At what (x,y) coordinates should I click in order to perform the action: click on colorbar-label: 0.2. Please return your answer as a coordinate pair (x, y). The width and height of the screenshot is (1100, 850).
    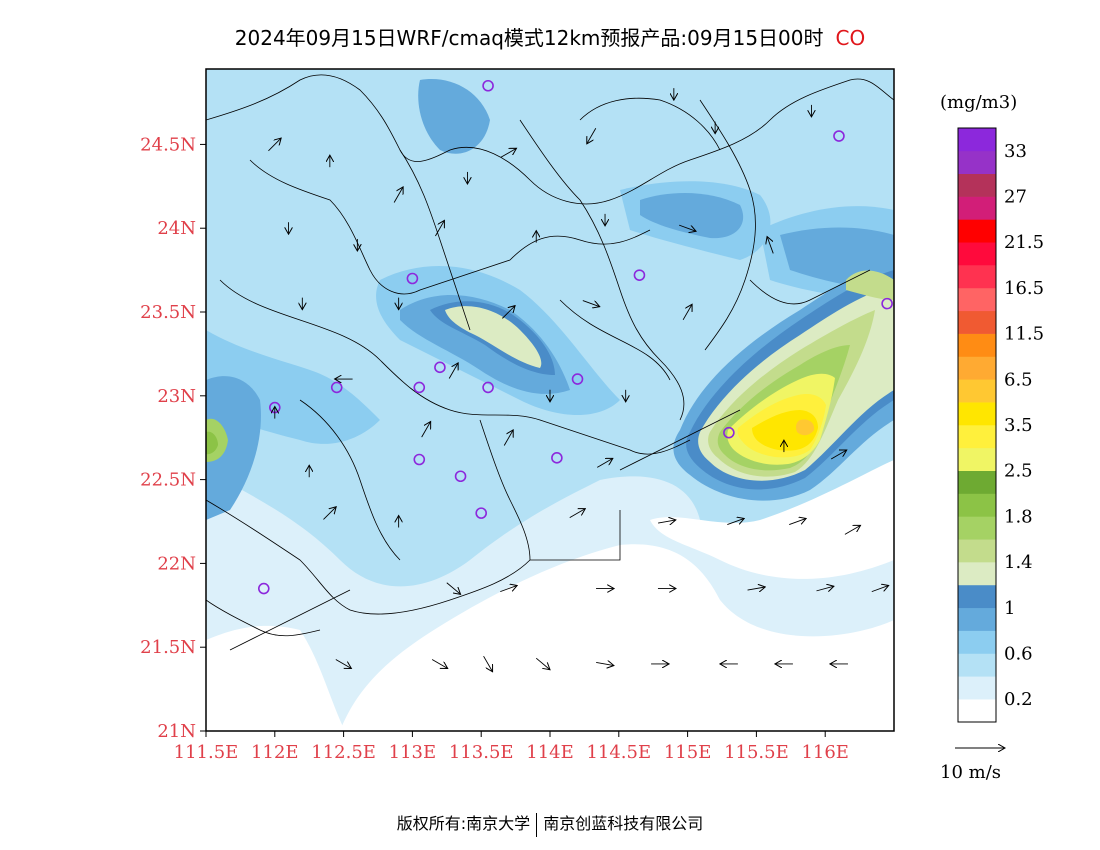
    Looking at the image, I should click on (1018, 699).